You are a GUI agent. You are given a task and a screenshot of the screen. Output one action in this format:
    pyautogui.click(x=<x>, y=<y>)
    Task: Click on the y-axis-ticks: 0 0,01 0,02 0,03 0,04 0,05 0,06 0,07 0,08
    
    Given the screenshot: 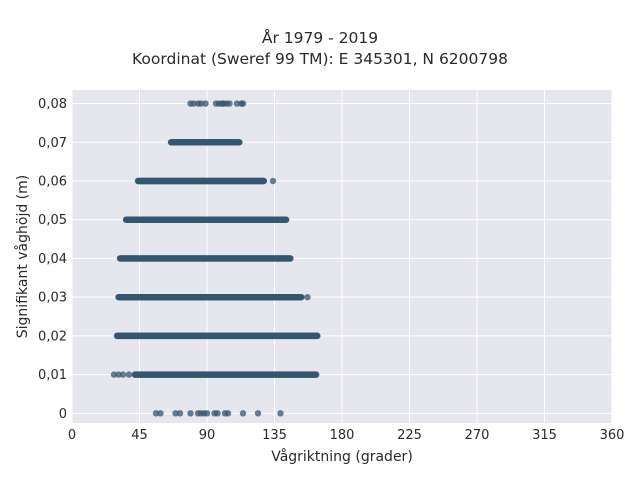 What is the action you would take?
    pyautogui.click(x=52, y=259)
    